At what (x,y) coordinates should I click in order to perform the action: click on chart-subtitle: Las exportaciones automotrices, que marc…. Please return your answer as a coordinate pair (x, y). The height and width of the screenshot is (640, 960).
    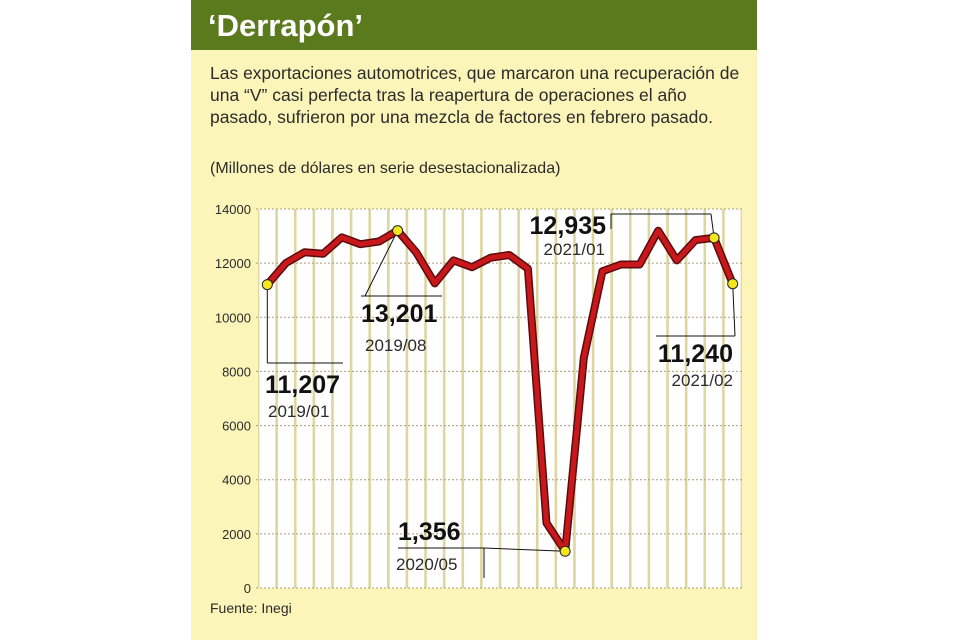
    Looking at the image, I should click on (475, 95).